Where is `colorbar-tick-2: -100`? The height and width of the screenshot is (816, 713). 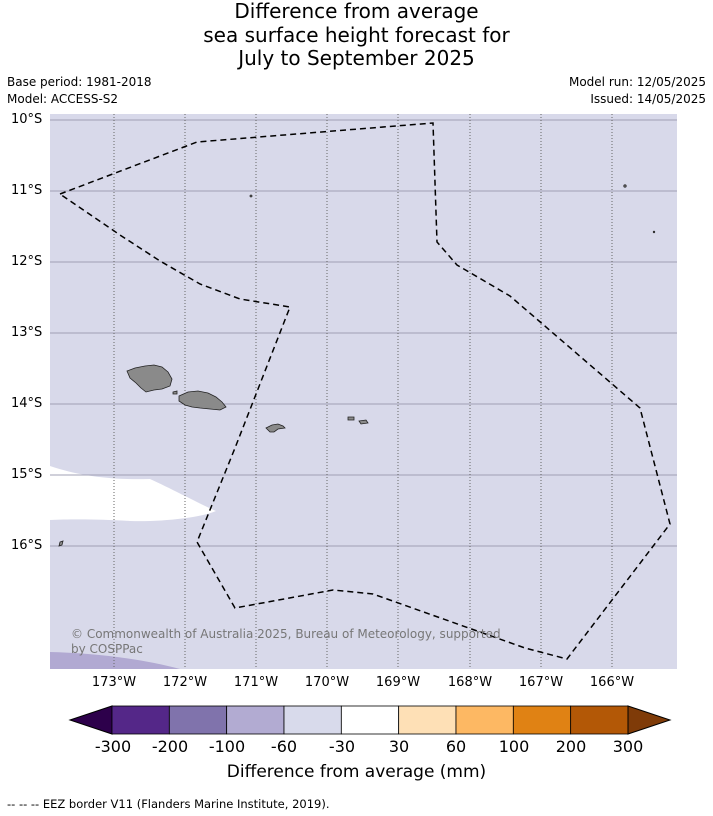 colorbar-tick-2: -100 is located at coordinates (227, 746).